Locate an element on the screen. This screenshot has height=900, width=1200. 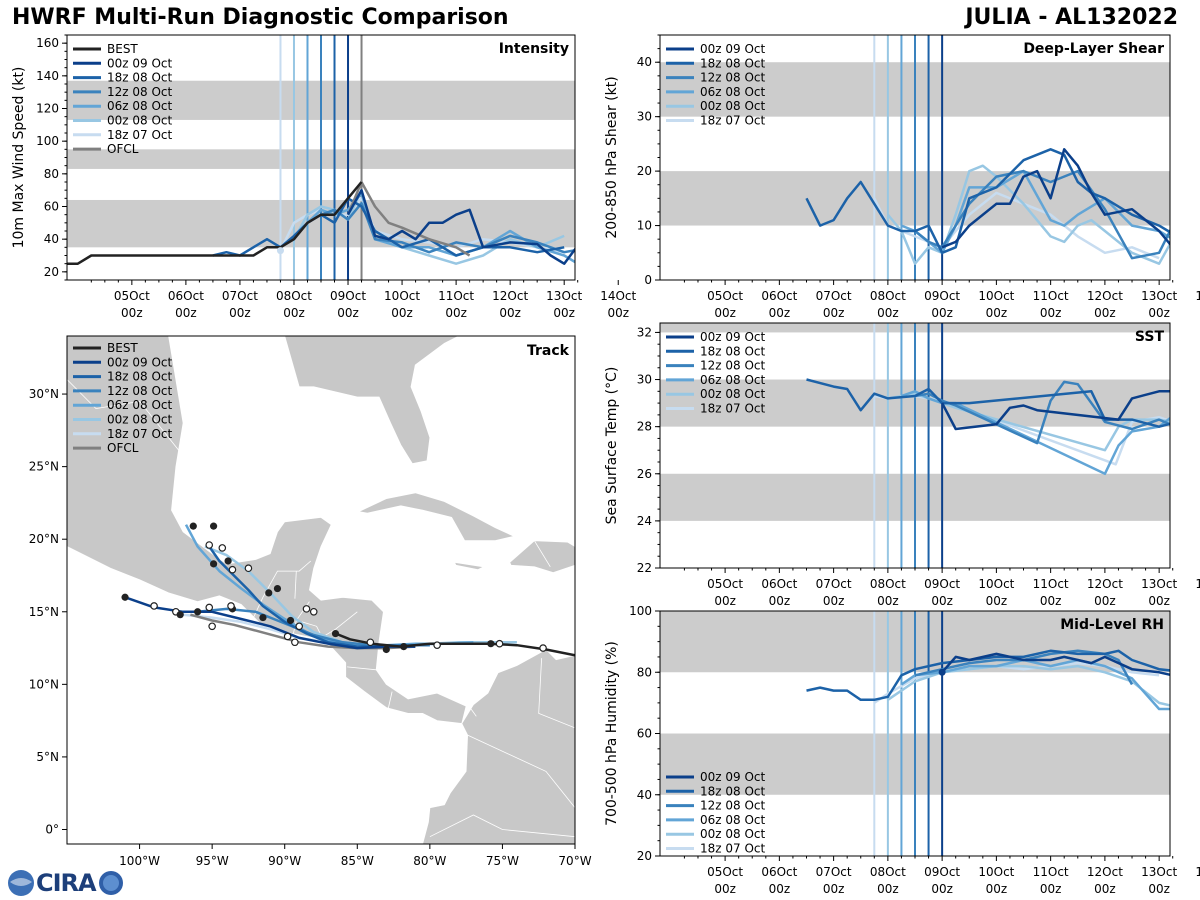
track-dot-12z-08-oct is located at coordinates (198, 612).